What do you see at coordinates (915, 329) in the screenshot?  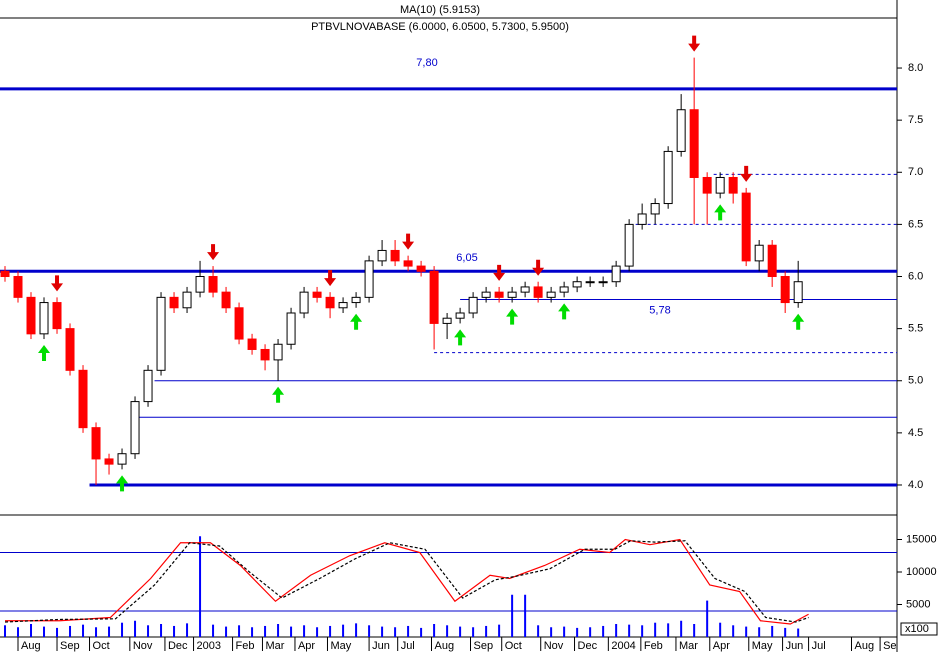 I see `y-tick-label: 5.5` at bounding box center [915, 329].